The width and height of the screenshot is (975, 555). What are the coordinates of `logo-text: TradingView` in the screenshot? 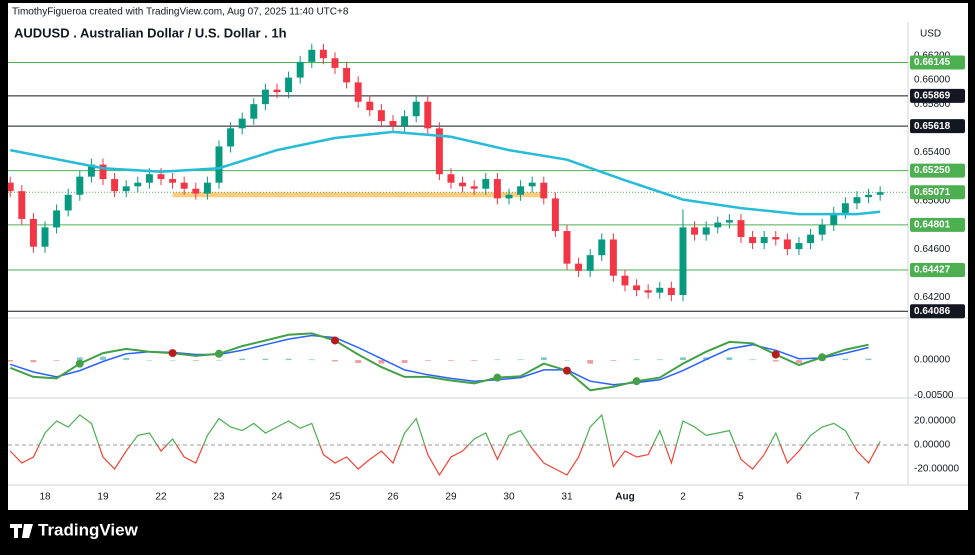 It's located at (88, 529).